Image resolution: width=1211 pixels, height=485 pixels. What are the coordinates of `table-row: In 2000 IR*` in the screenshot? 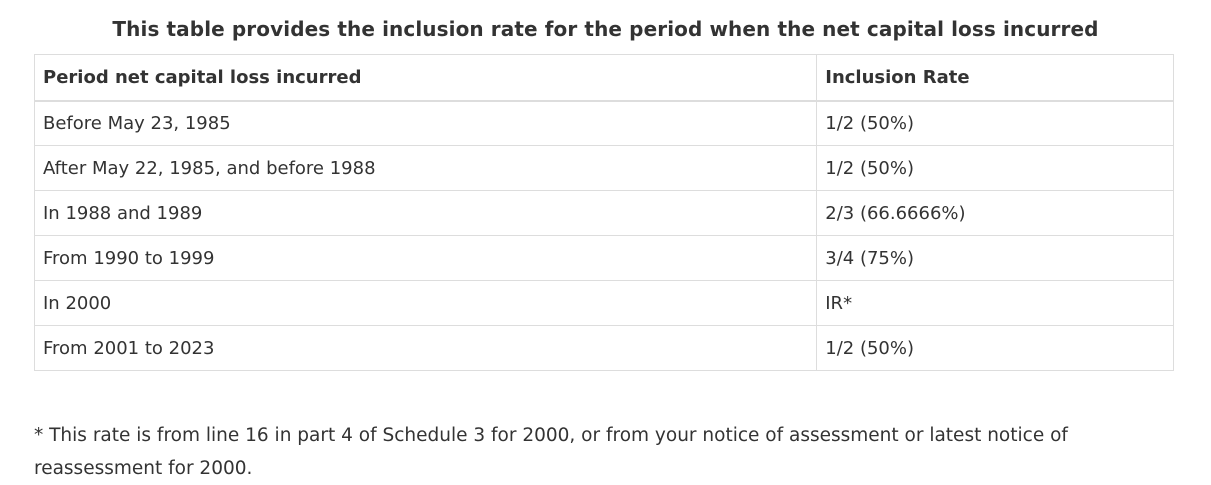 It's located at (603, 303).